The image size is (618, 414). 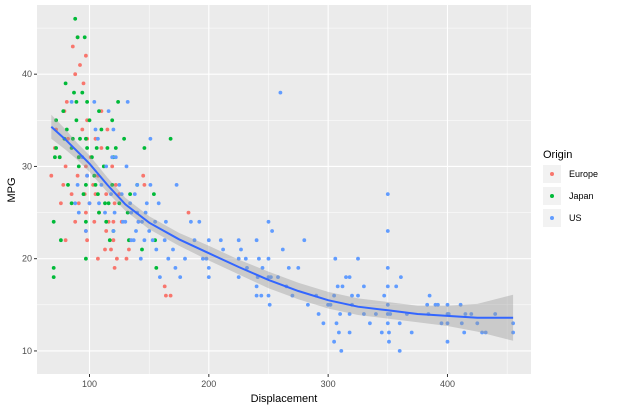 I want to click on x-axis-title: Displacement, so click(x=284, y=399).